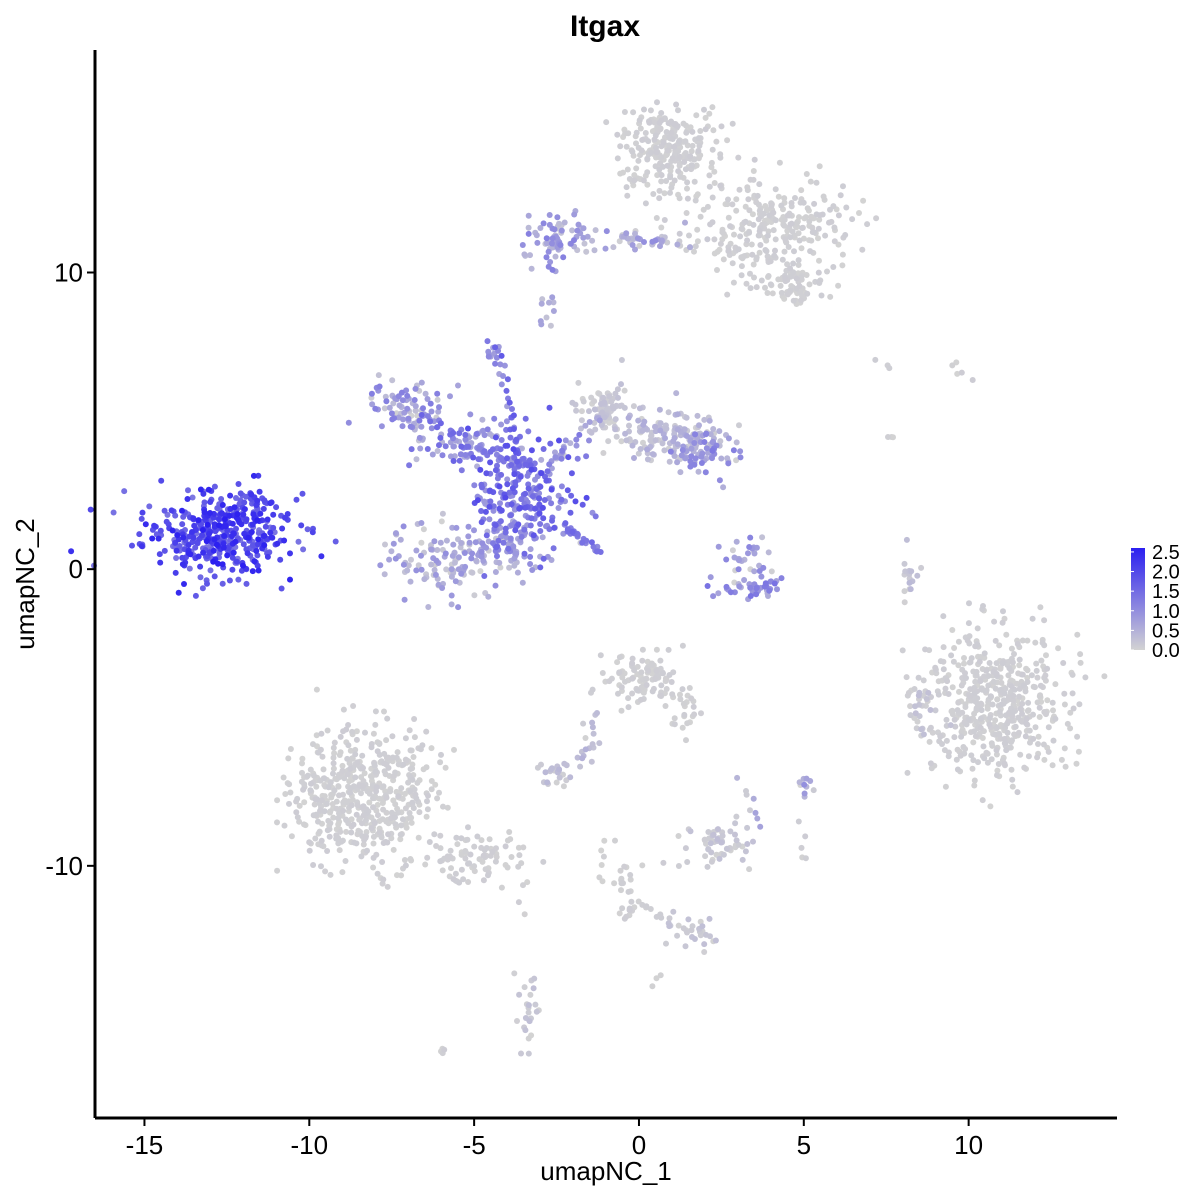  Describe the element at coordinates (70, 569) in the screenshot. I see `y-axis-ticks: 100-10` at that location.